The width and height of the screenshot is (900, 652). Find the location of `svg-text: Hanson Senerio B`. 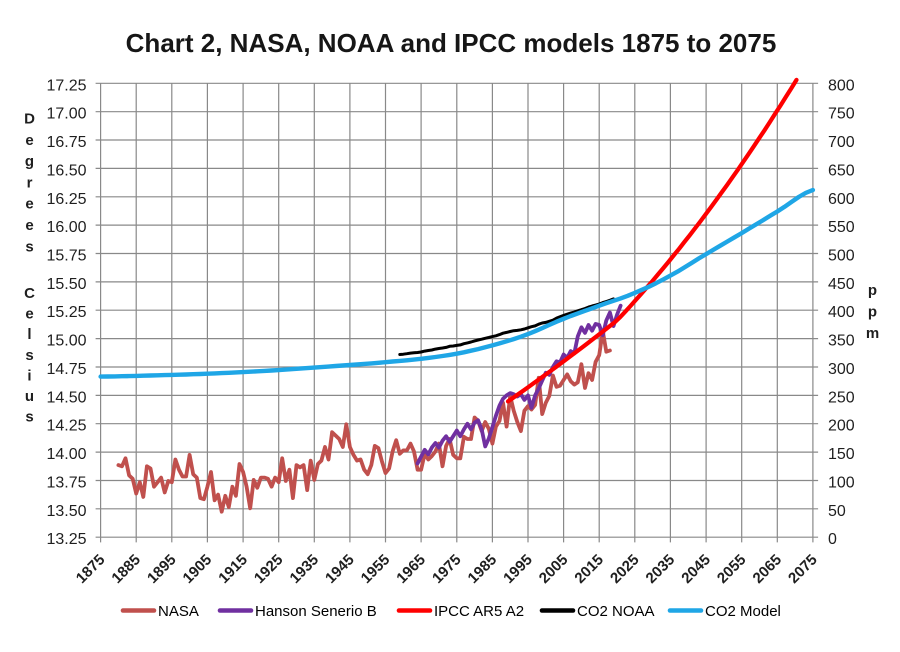

svg-text: Hanson Senerio B is located at coordinates (316, 611).